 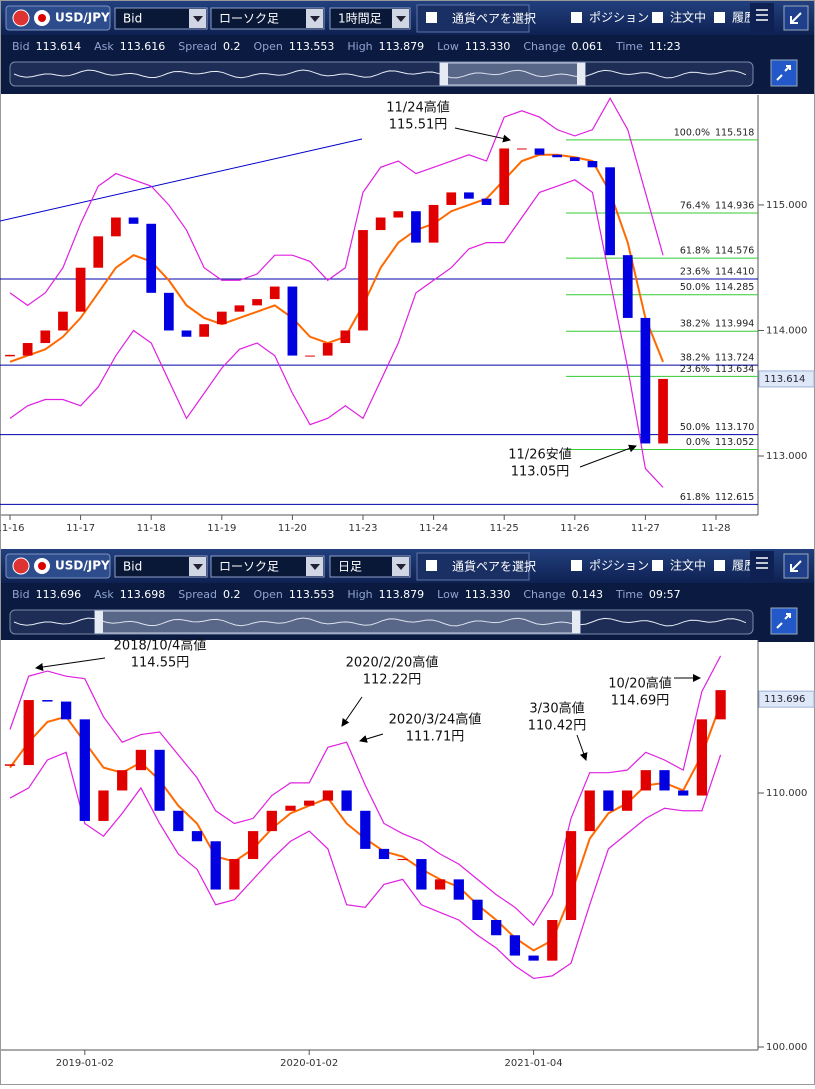 What do you see at coordinates (249, 19) in the screenshot?
I see `select-value: ローソク足` at bounding box center [249, 19].